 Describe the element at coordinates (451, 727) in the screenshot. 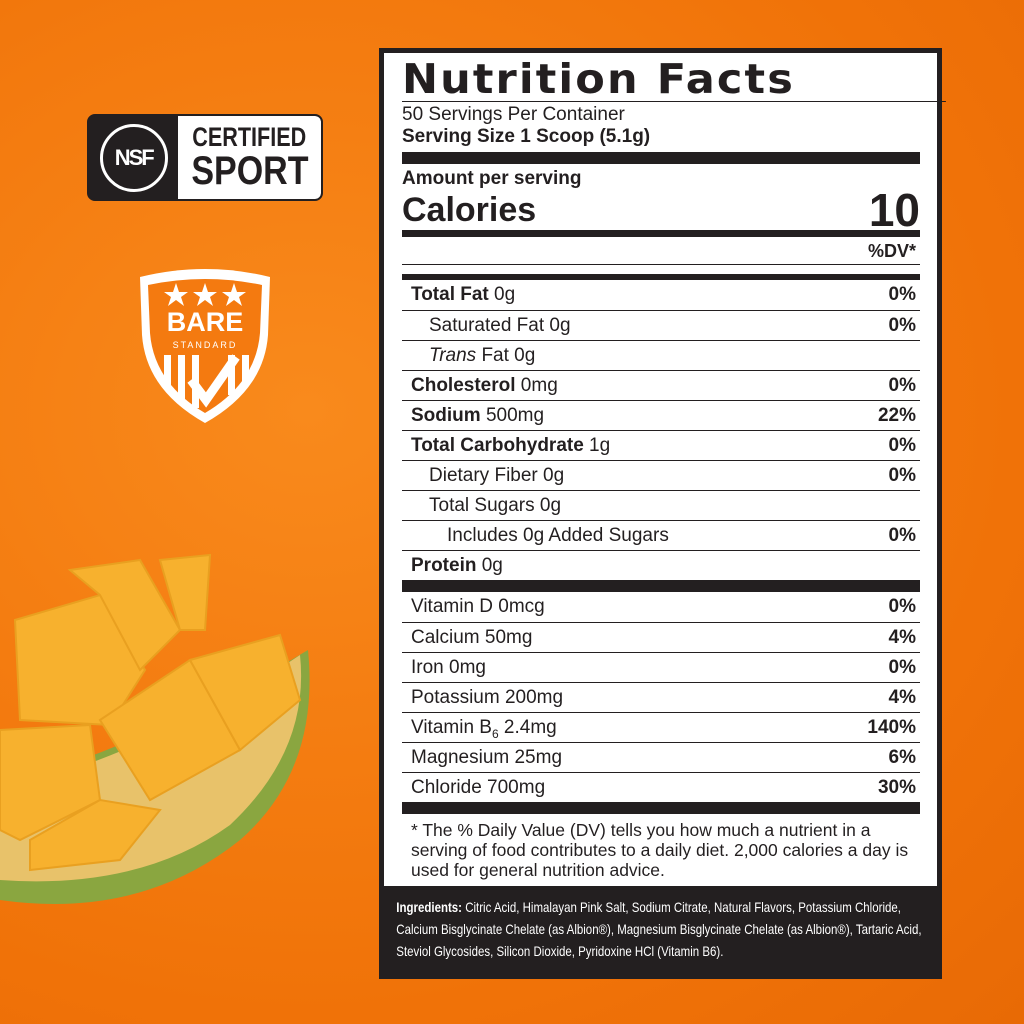

I see `vitamin-label: Vitamin B` at that location.